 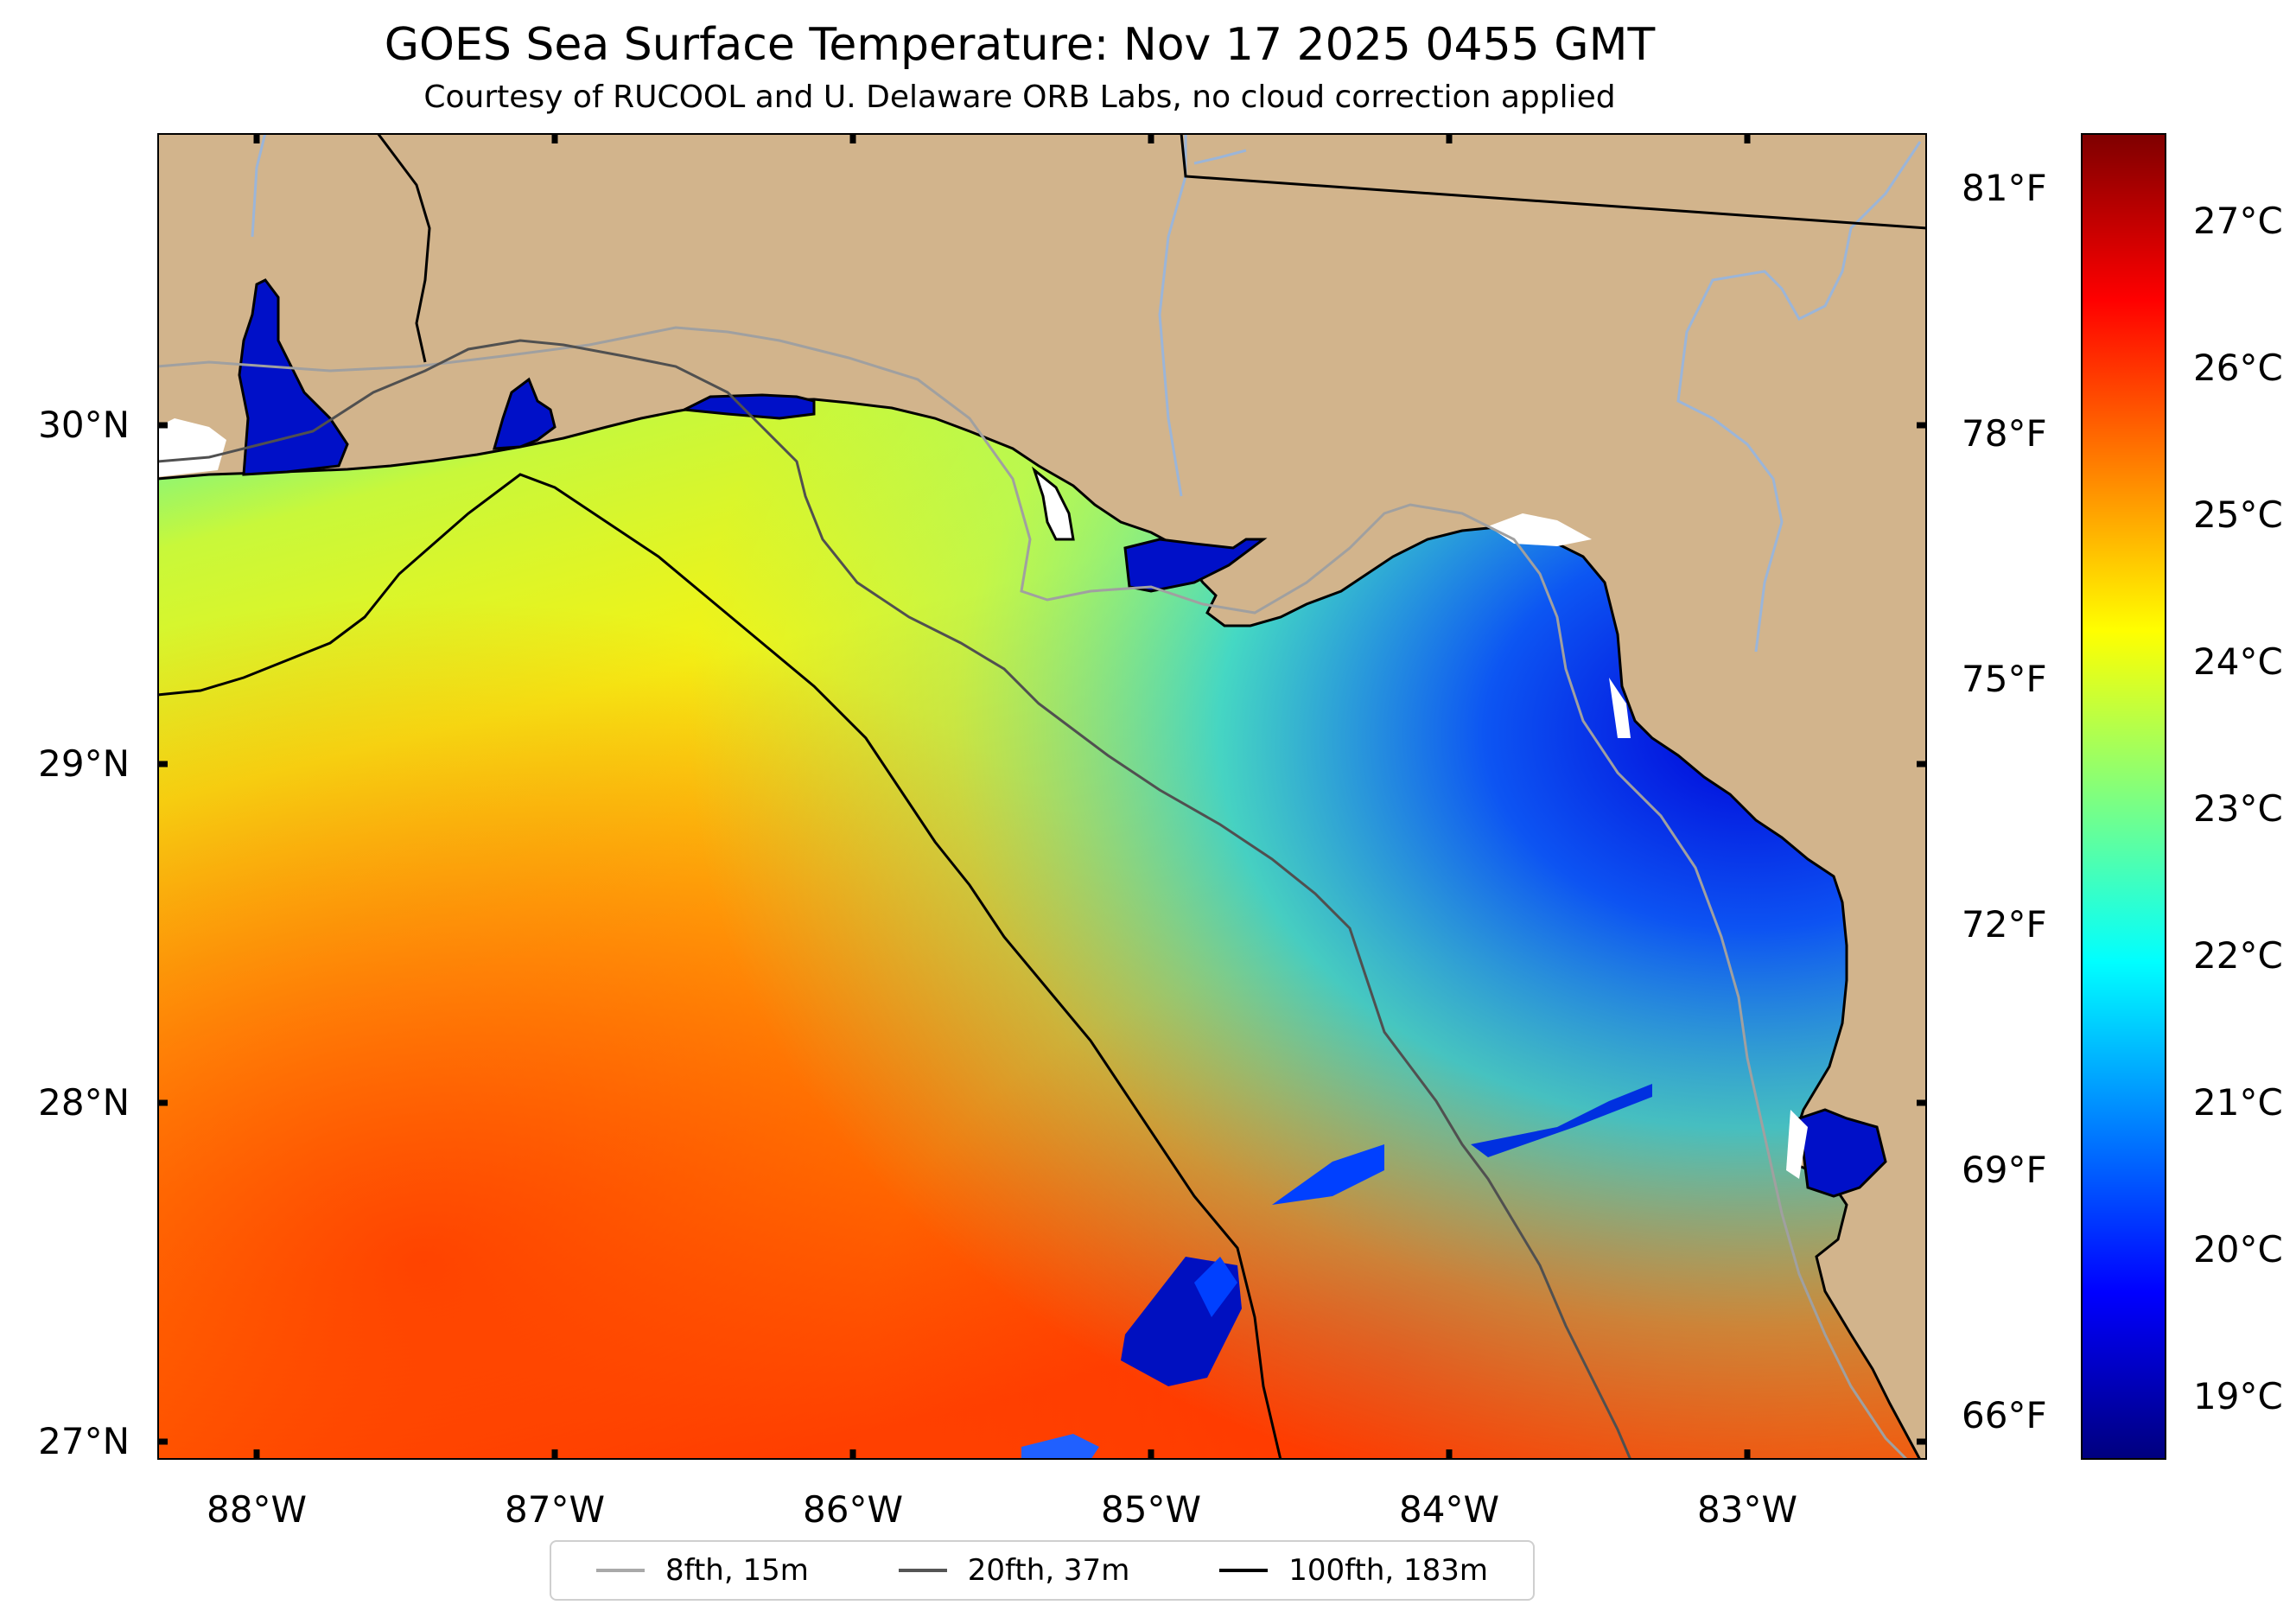 What do you see at coordinates (2238, 368) in the screenshot?
I see `colorbar-label-26c: 26°C` at bounding box center [2238, 368].